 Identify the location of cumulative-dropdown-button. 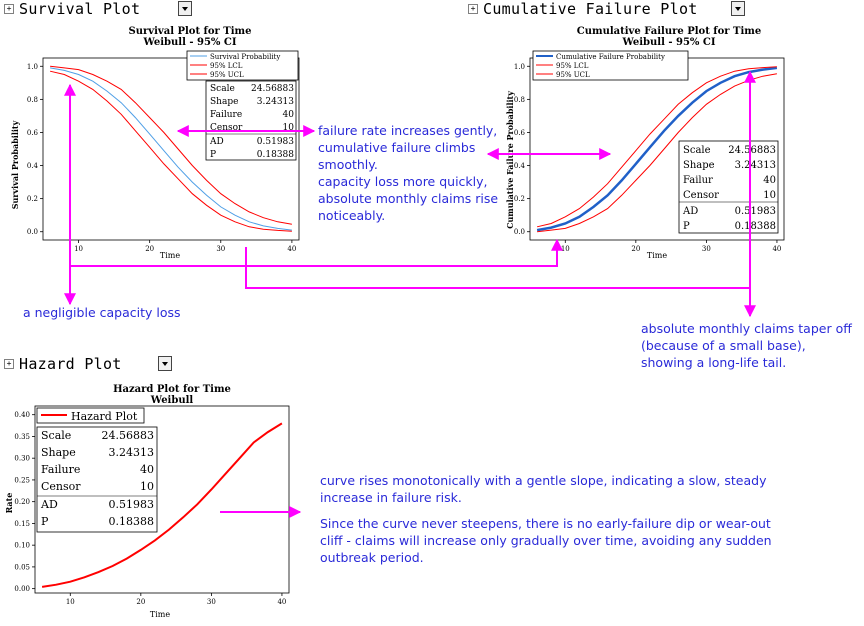
(738, 8).